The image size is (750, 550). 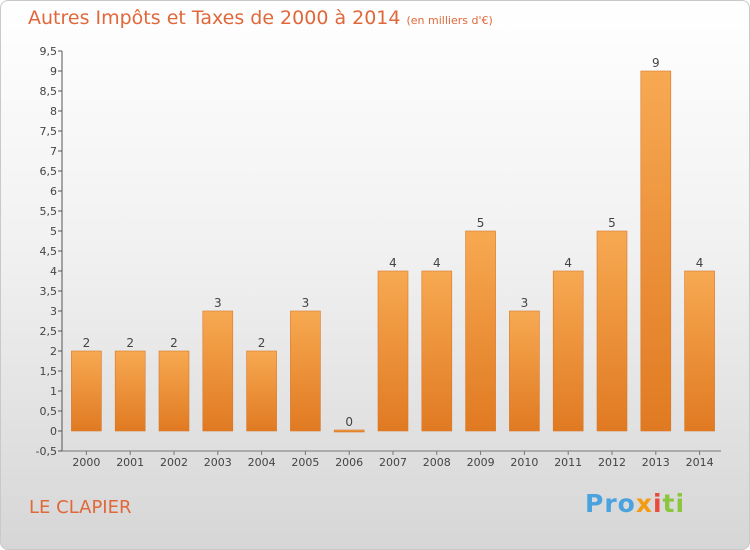 I want to click on y-tick-label: 4, so click(x=53, y=271).